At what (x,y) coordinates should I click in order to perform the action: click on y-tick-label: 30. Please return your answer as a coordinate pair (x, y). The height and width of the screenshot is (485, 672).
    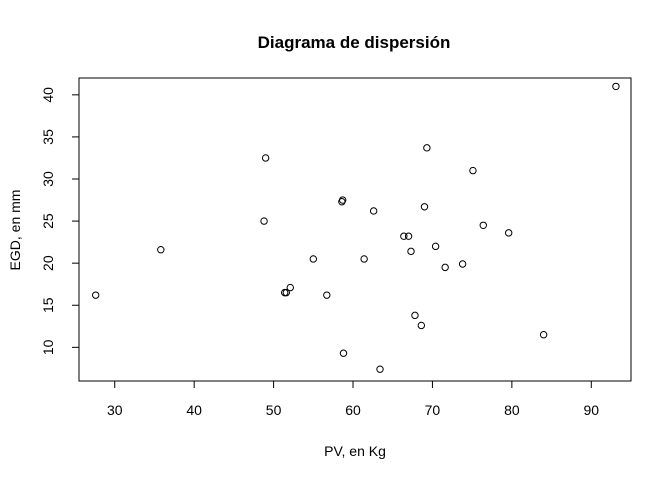
    Looking at the image, I should click on (48, 179).